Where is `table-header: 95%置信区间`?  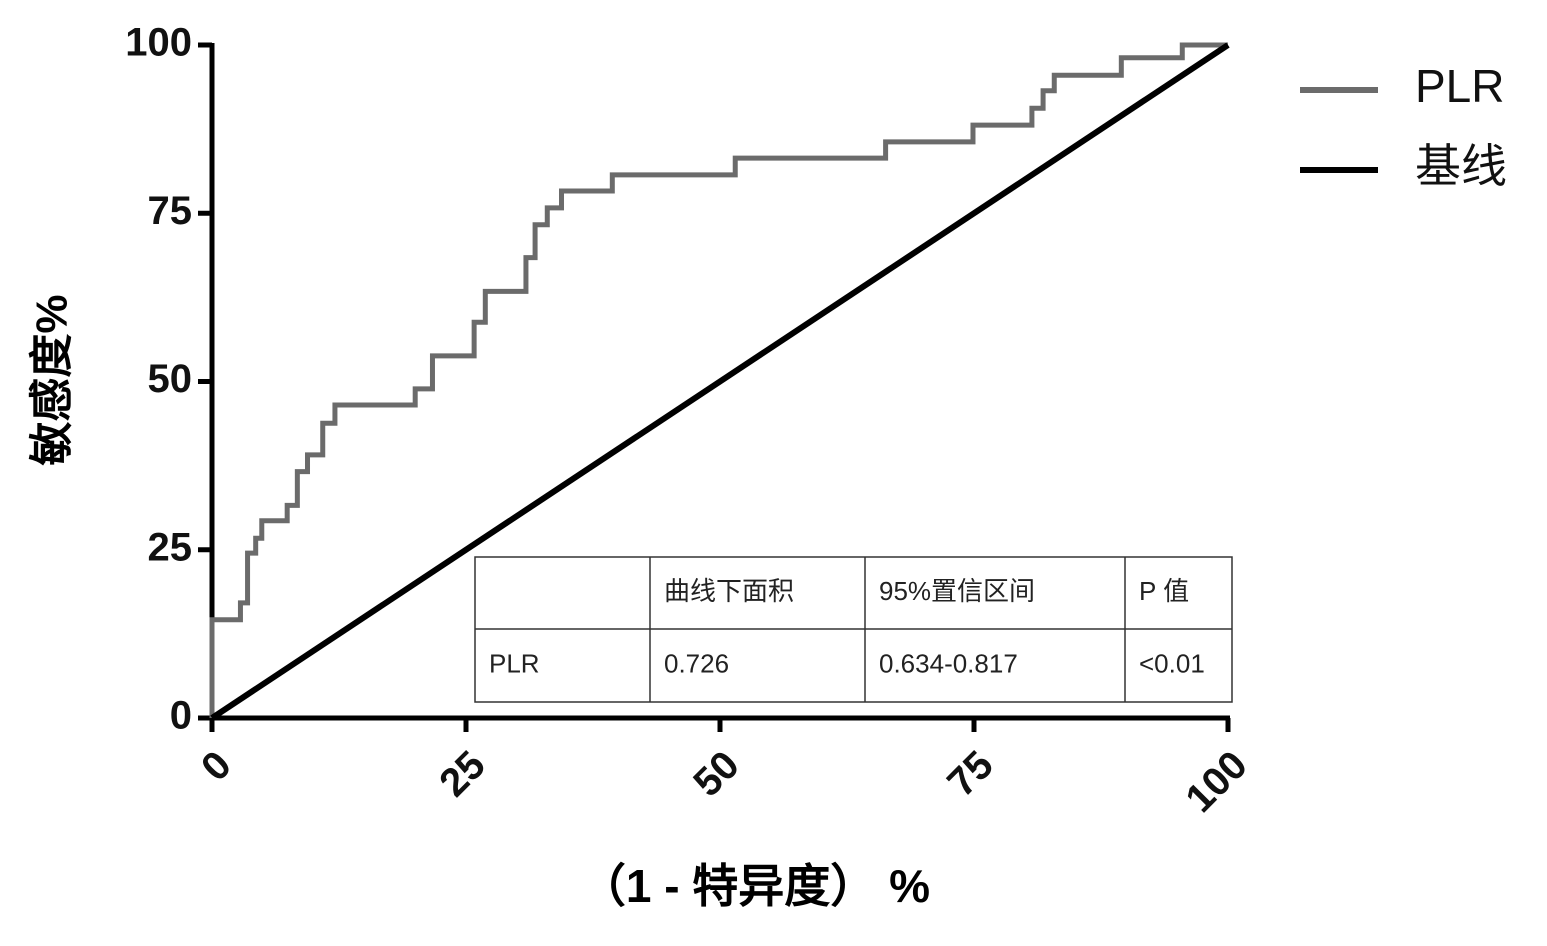 table-header: 95%置信区间 is located at coordinates (957, 591).